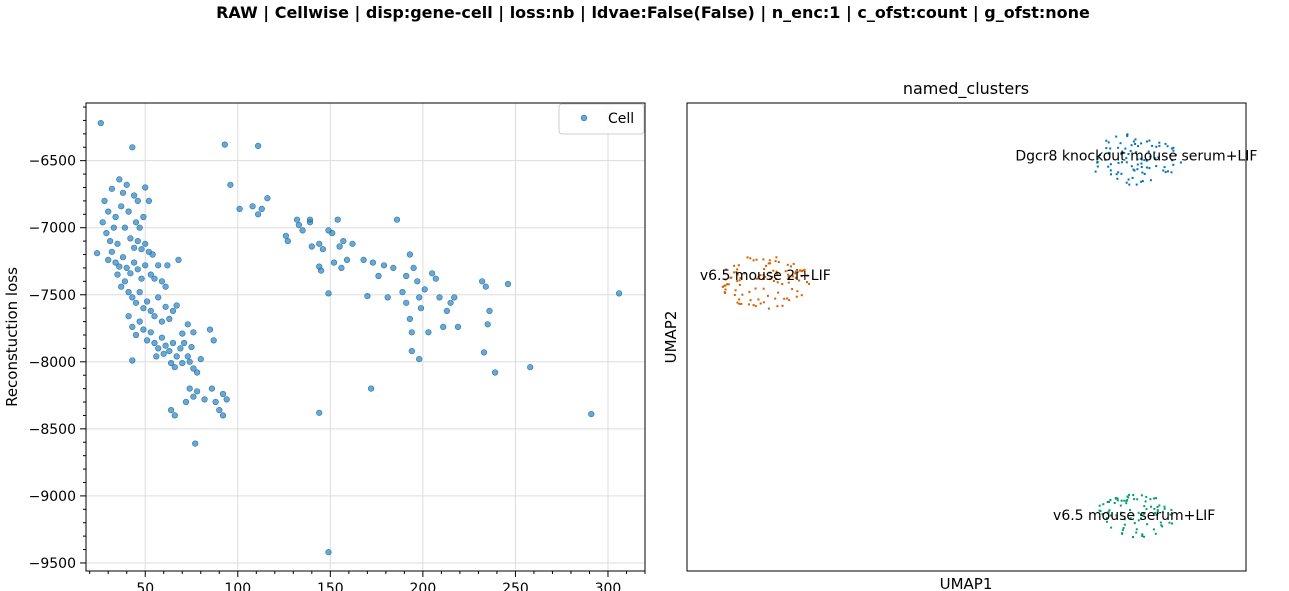 The height and width of the screenshot is (591, 1289). I want to click on legend-label-cell: Cell, so click(621, 119).